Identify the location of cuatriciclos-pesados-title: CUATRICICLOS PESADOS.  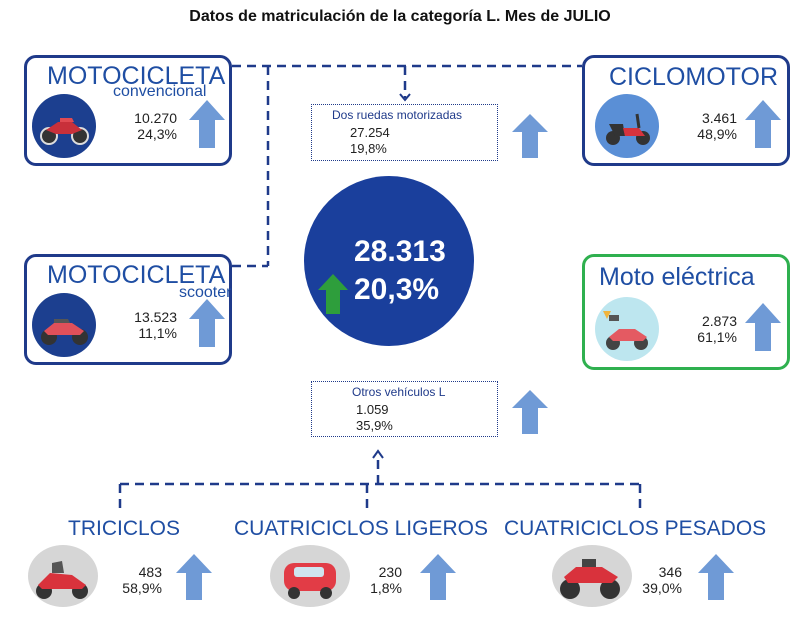
(635, 528).